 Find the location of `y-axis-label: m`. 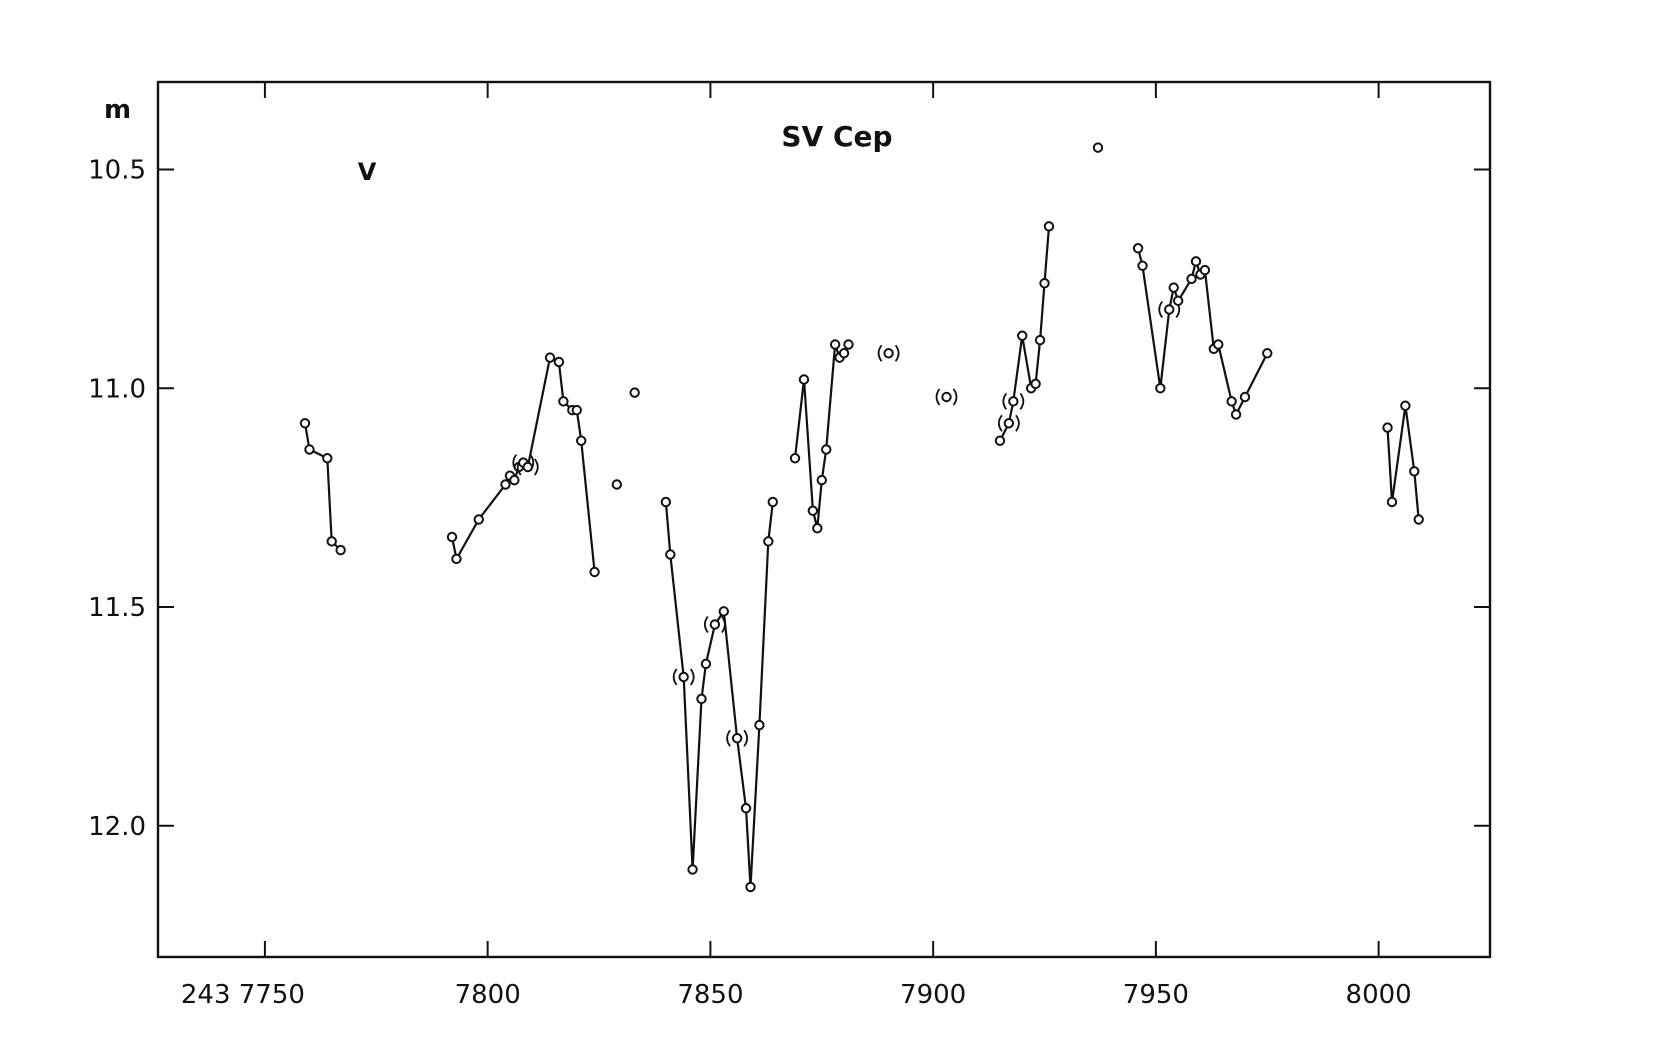

y-axis-label: m is located at coordinates (117, 110).